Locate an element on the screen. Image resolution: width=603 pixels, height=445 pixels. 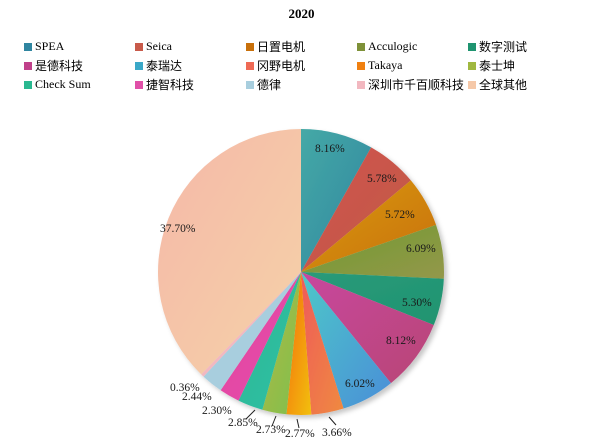
data-label: 6.02% is located at coordinates (360, 384).